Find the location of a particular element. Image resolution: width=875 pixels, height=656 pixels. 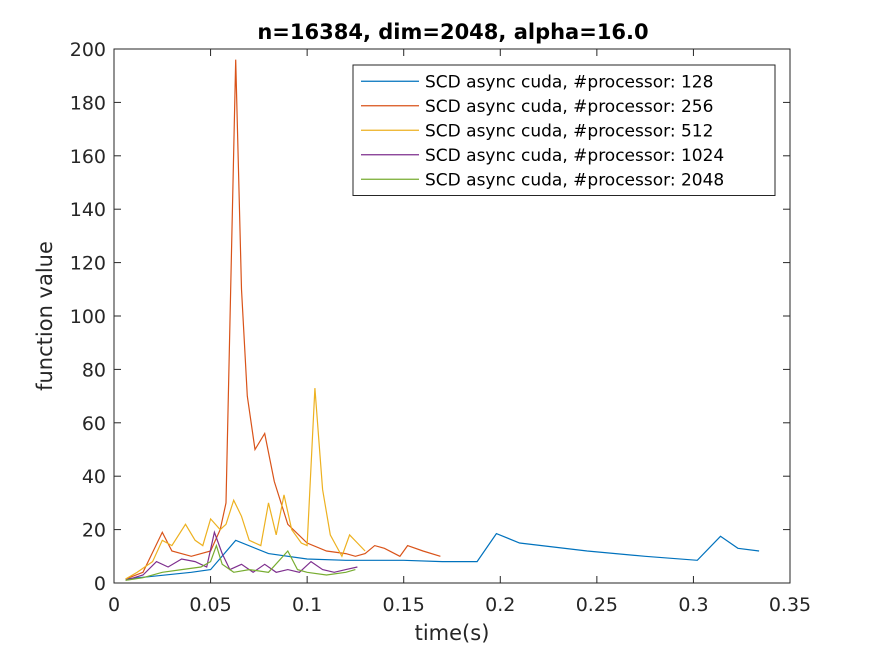

y-tick-label: 140 is located at coordinates (88, 210).